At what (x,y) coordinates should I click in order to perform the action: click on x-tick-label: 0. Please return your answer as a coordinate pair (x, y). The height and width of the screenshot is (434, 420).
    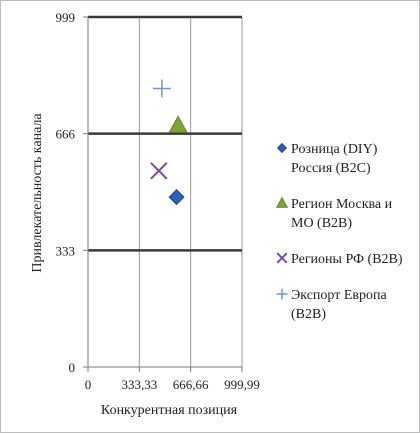
    Looking at the image, I should click on (88, 384).